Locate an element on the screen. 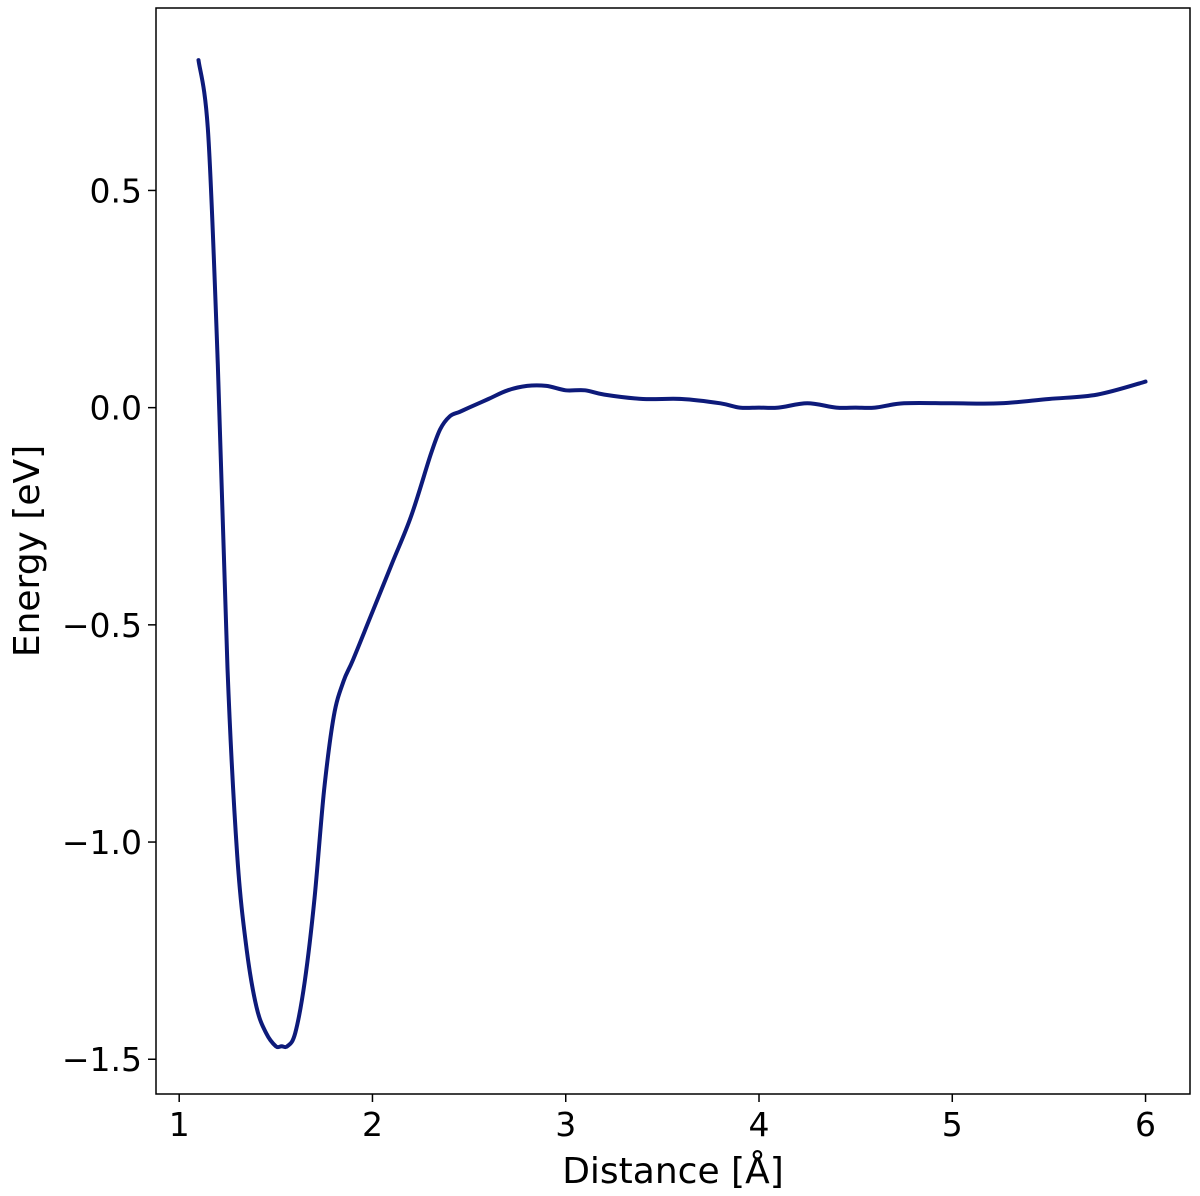  y-tick-label: −1.0 is located at coordinates (102, 842).